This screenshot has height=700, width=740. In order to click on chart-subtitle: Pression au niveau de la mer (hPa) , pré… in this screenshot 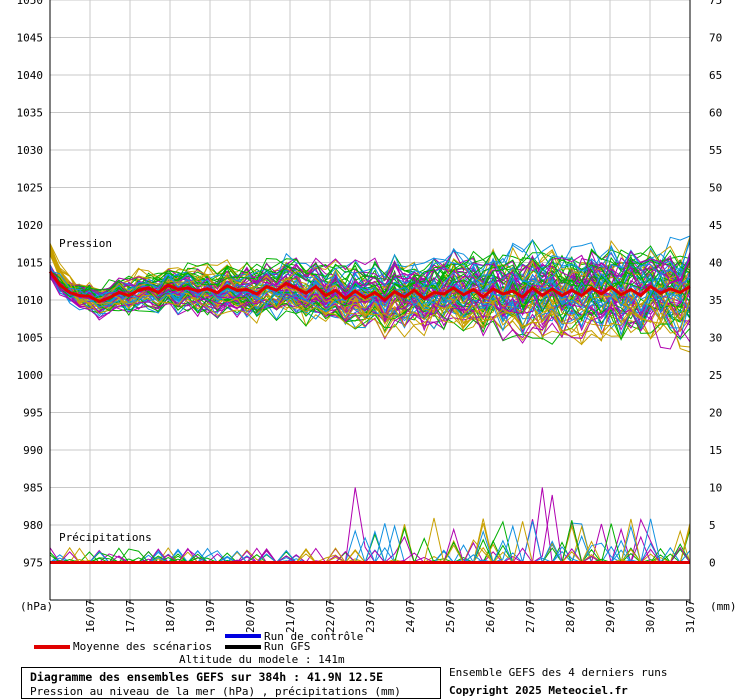, I will do `click(215, 691)`.